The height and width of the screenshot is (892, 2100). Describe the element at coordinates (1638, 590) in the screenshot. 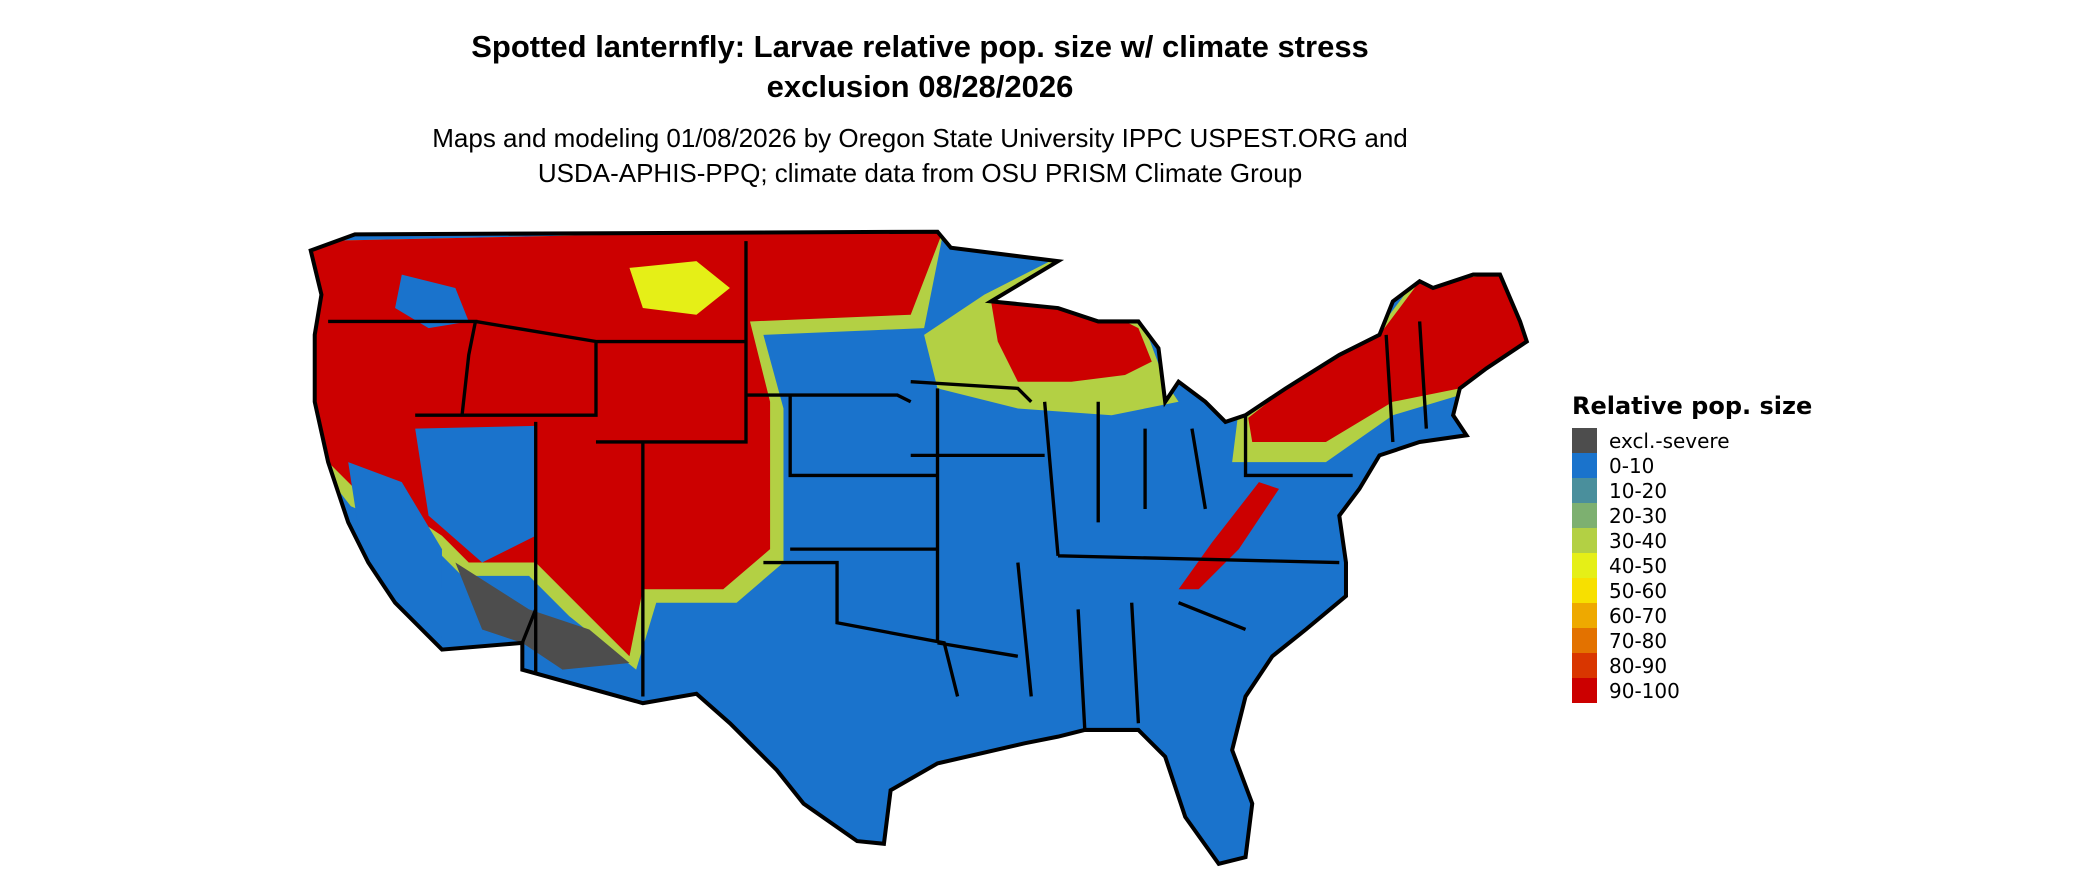

I see `legend-label: 50-60` at that location.